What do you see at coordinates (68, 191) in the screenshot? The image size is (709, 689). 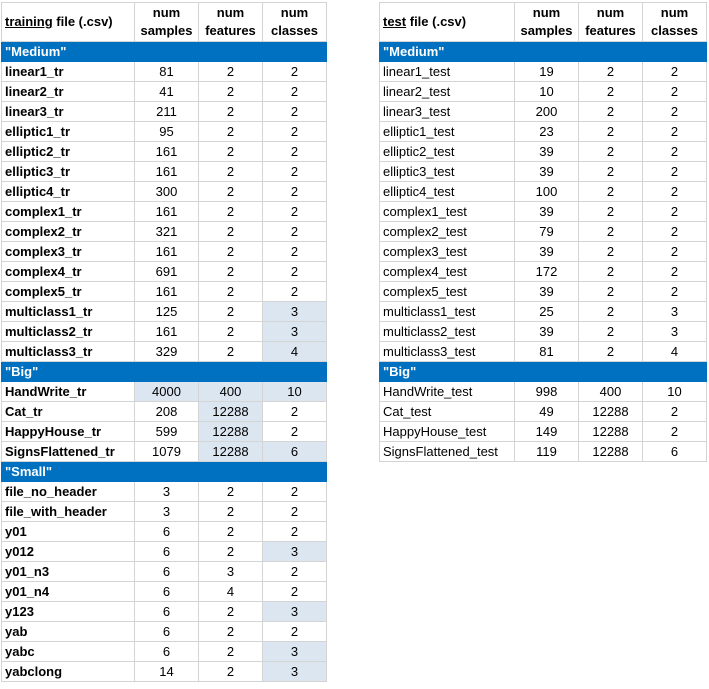 I see `file-name-cell: elliptic4_tr` at bounding box center [68, 191].